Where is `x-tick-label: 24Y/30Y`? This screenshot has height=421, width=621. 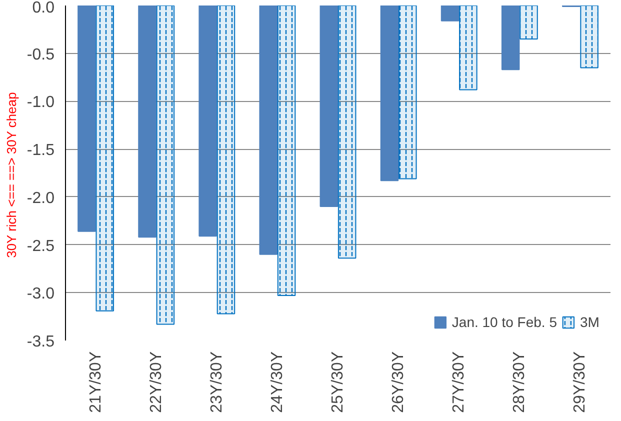
x-tick-label: 24Y/30Y is located at coordinates (277, 382).